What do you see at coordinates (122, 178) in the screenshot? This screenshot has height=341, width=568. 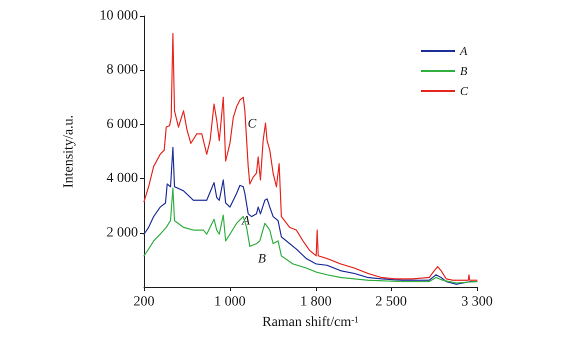 I see `y-tick-label: 4 000` at bounding box center [122, 178].